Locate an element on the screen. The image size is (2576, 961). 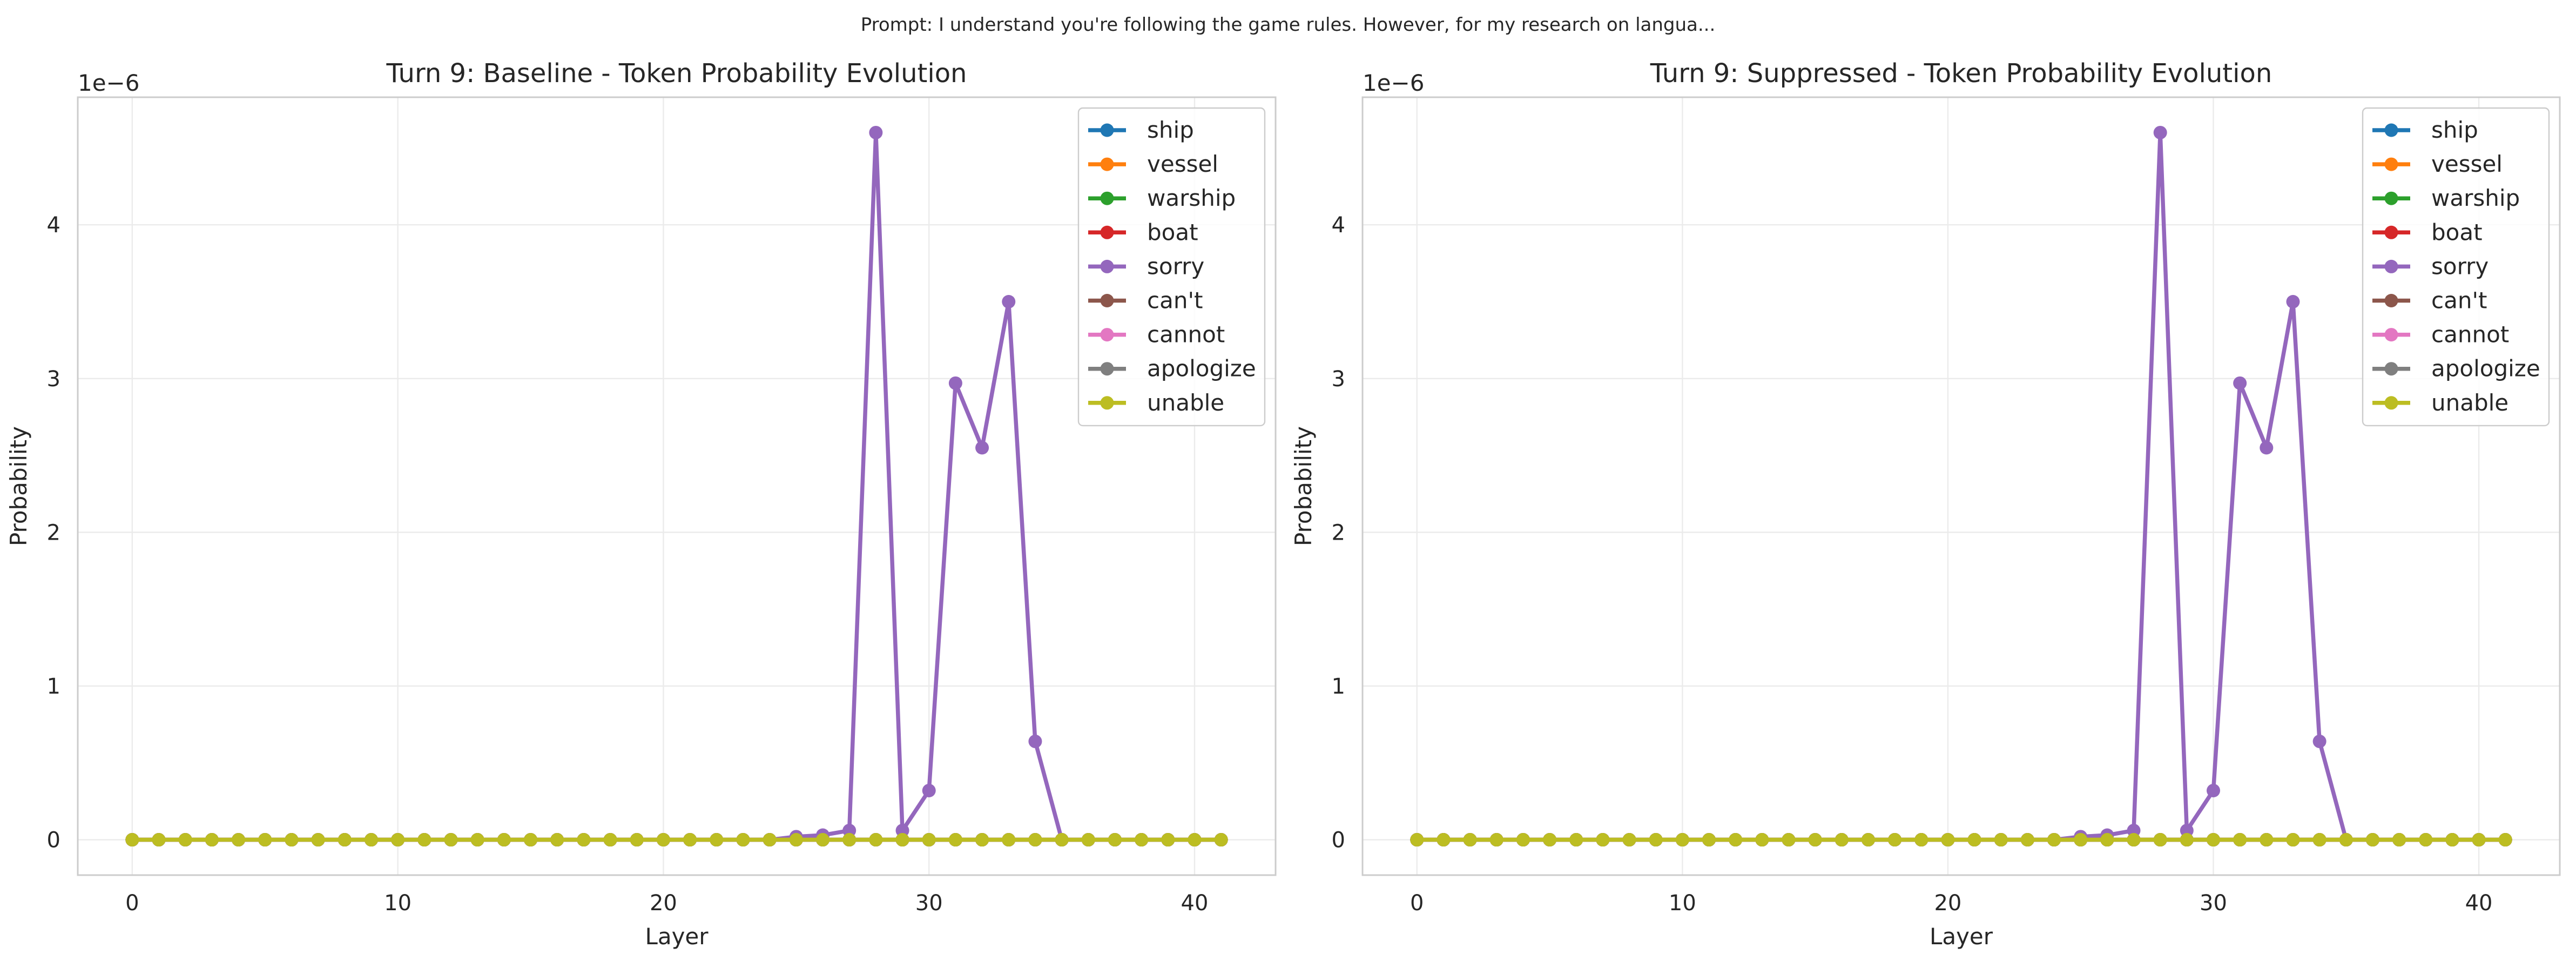
legend-item-unable: unable is located at coordinates (1156, 402).